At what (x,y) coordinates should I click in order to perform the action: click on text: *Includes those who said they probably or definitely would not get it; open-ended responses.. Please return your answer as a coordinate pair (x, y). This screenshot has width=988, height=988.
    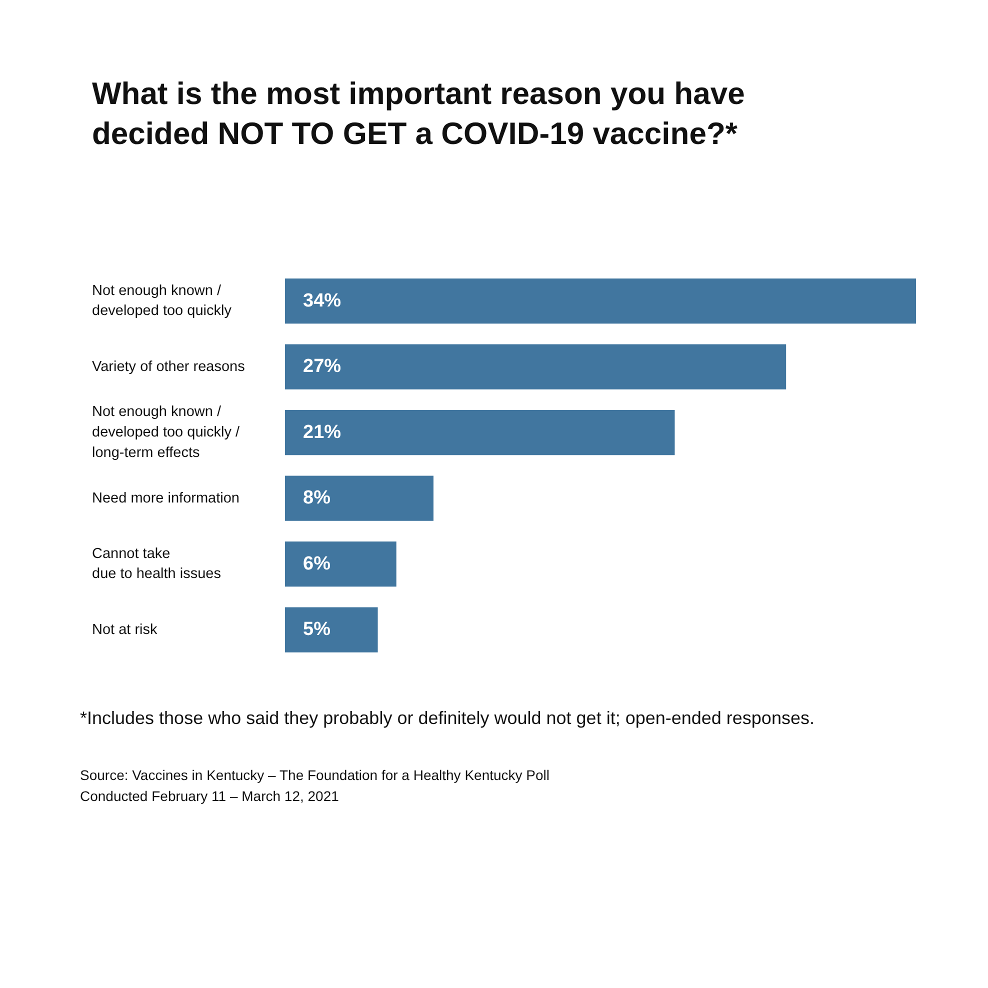
    Looking at the image, I should click on (447, 718).